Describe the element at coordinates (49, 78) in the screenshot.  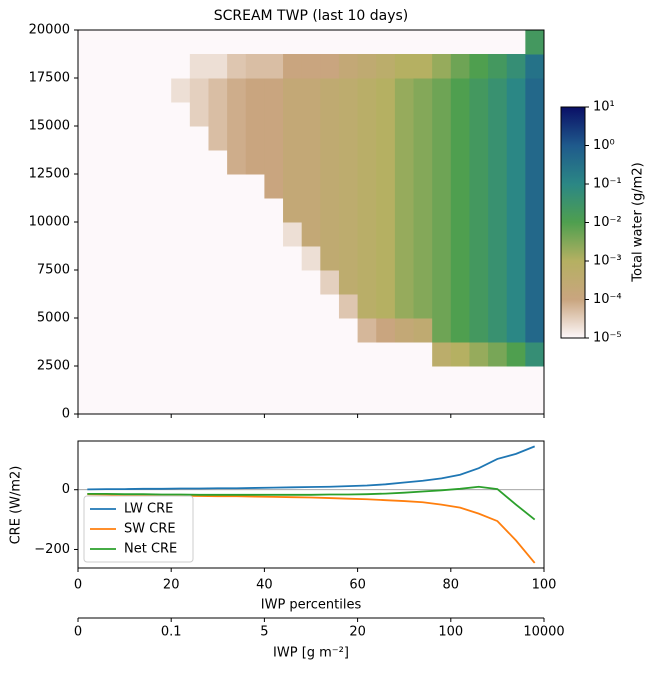
I see `y-tick-label: 17500` at that location.